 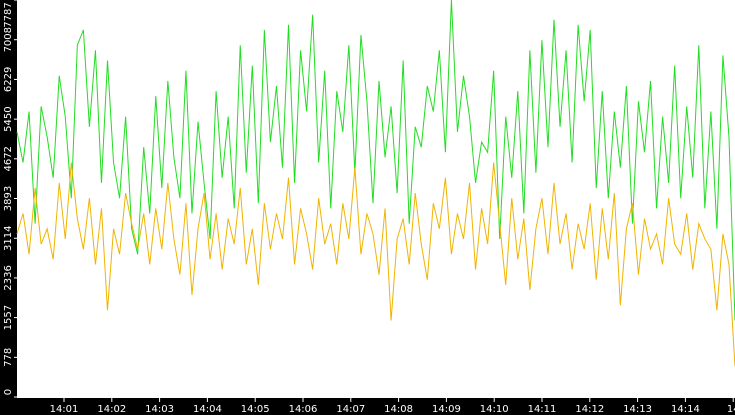 I want to click on y-tick-label: 0, so click(x=8, y=392).